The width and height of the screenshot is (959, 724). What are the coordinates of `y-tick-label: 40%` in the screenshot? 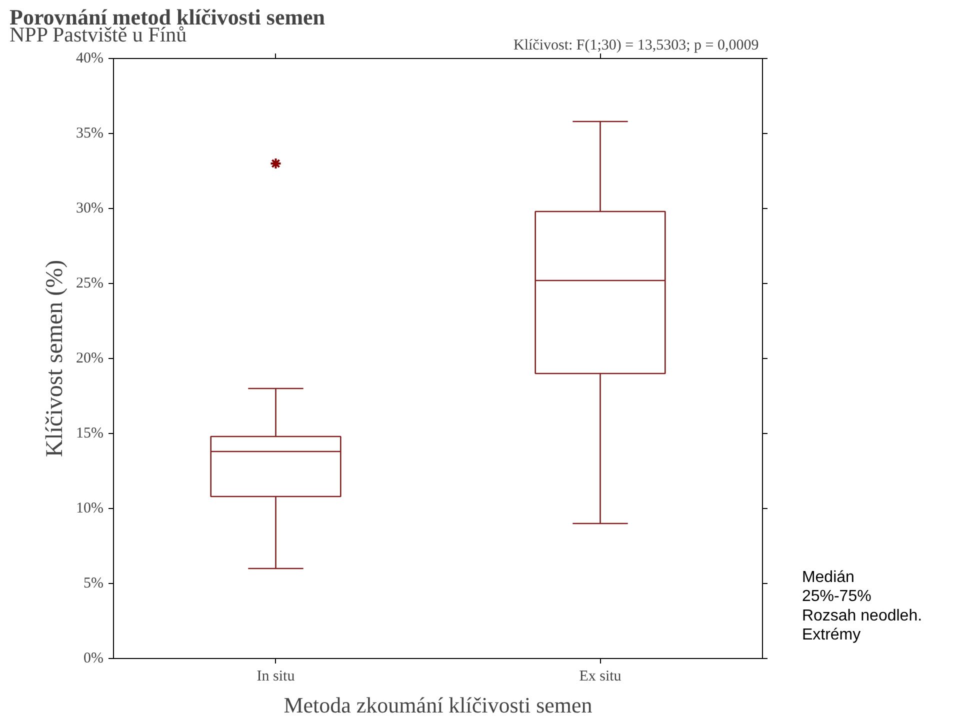 It's located at (90, 58).